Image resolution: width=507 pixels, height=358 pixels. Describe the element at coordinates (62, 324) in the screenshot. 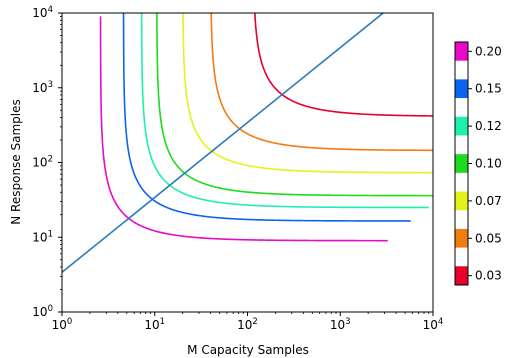

I see `x-tick-label-0: 10⁰` at that location.